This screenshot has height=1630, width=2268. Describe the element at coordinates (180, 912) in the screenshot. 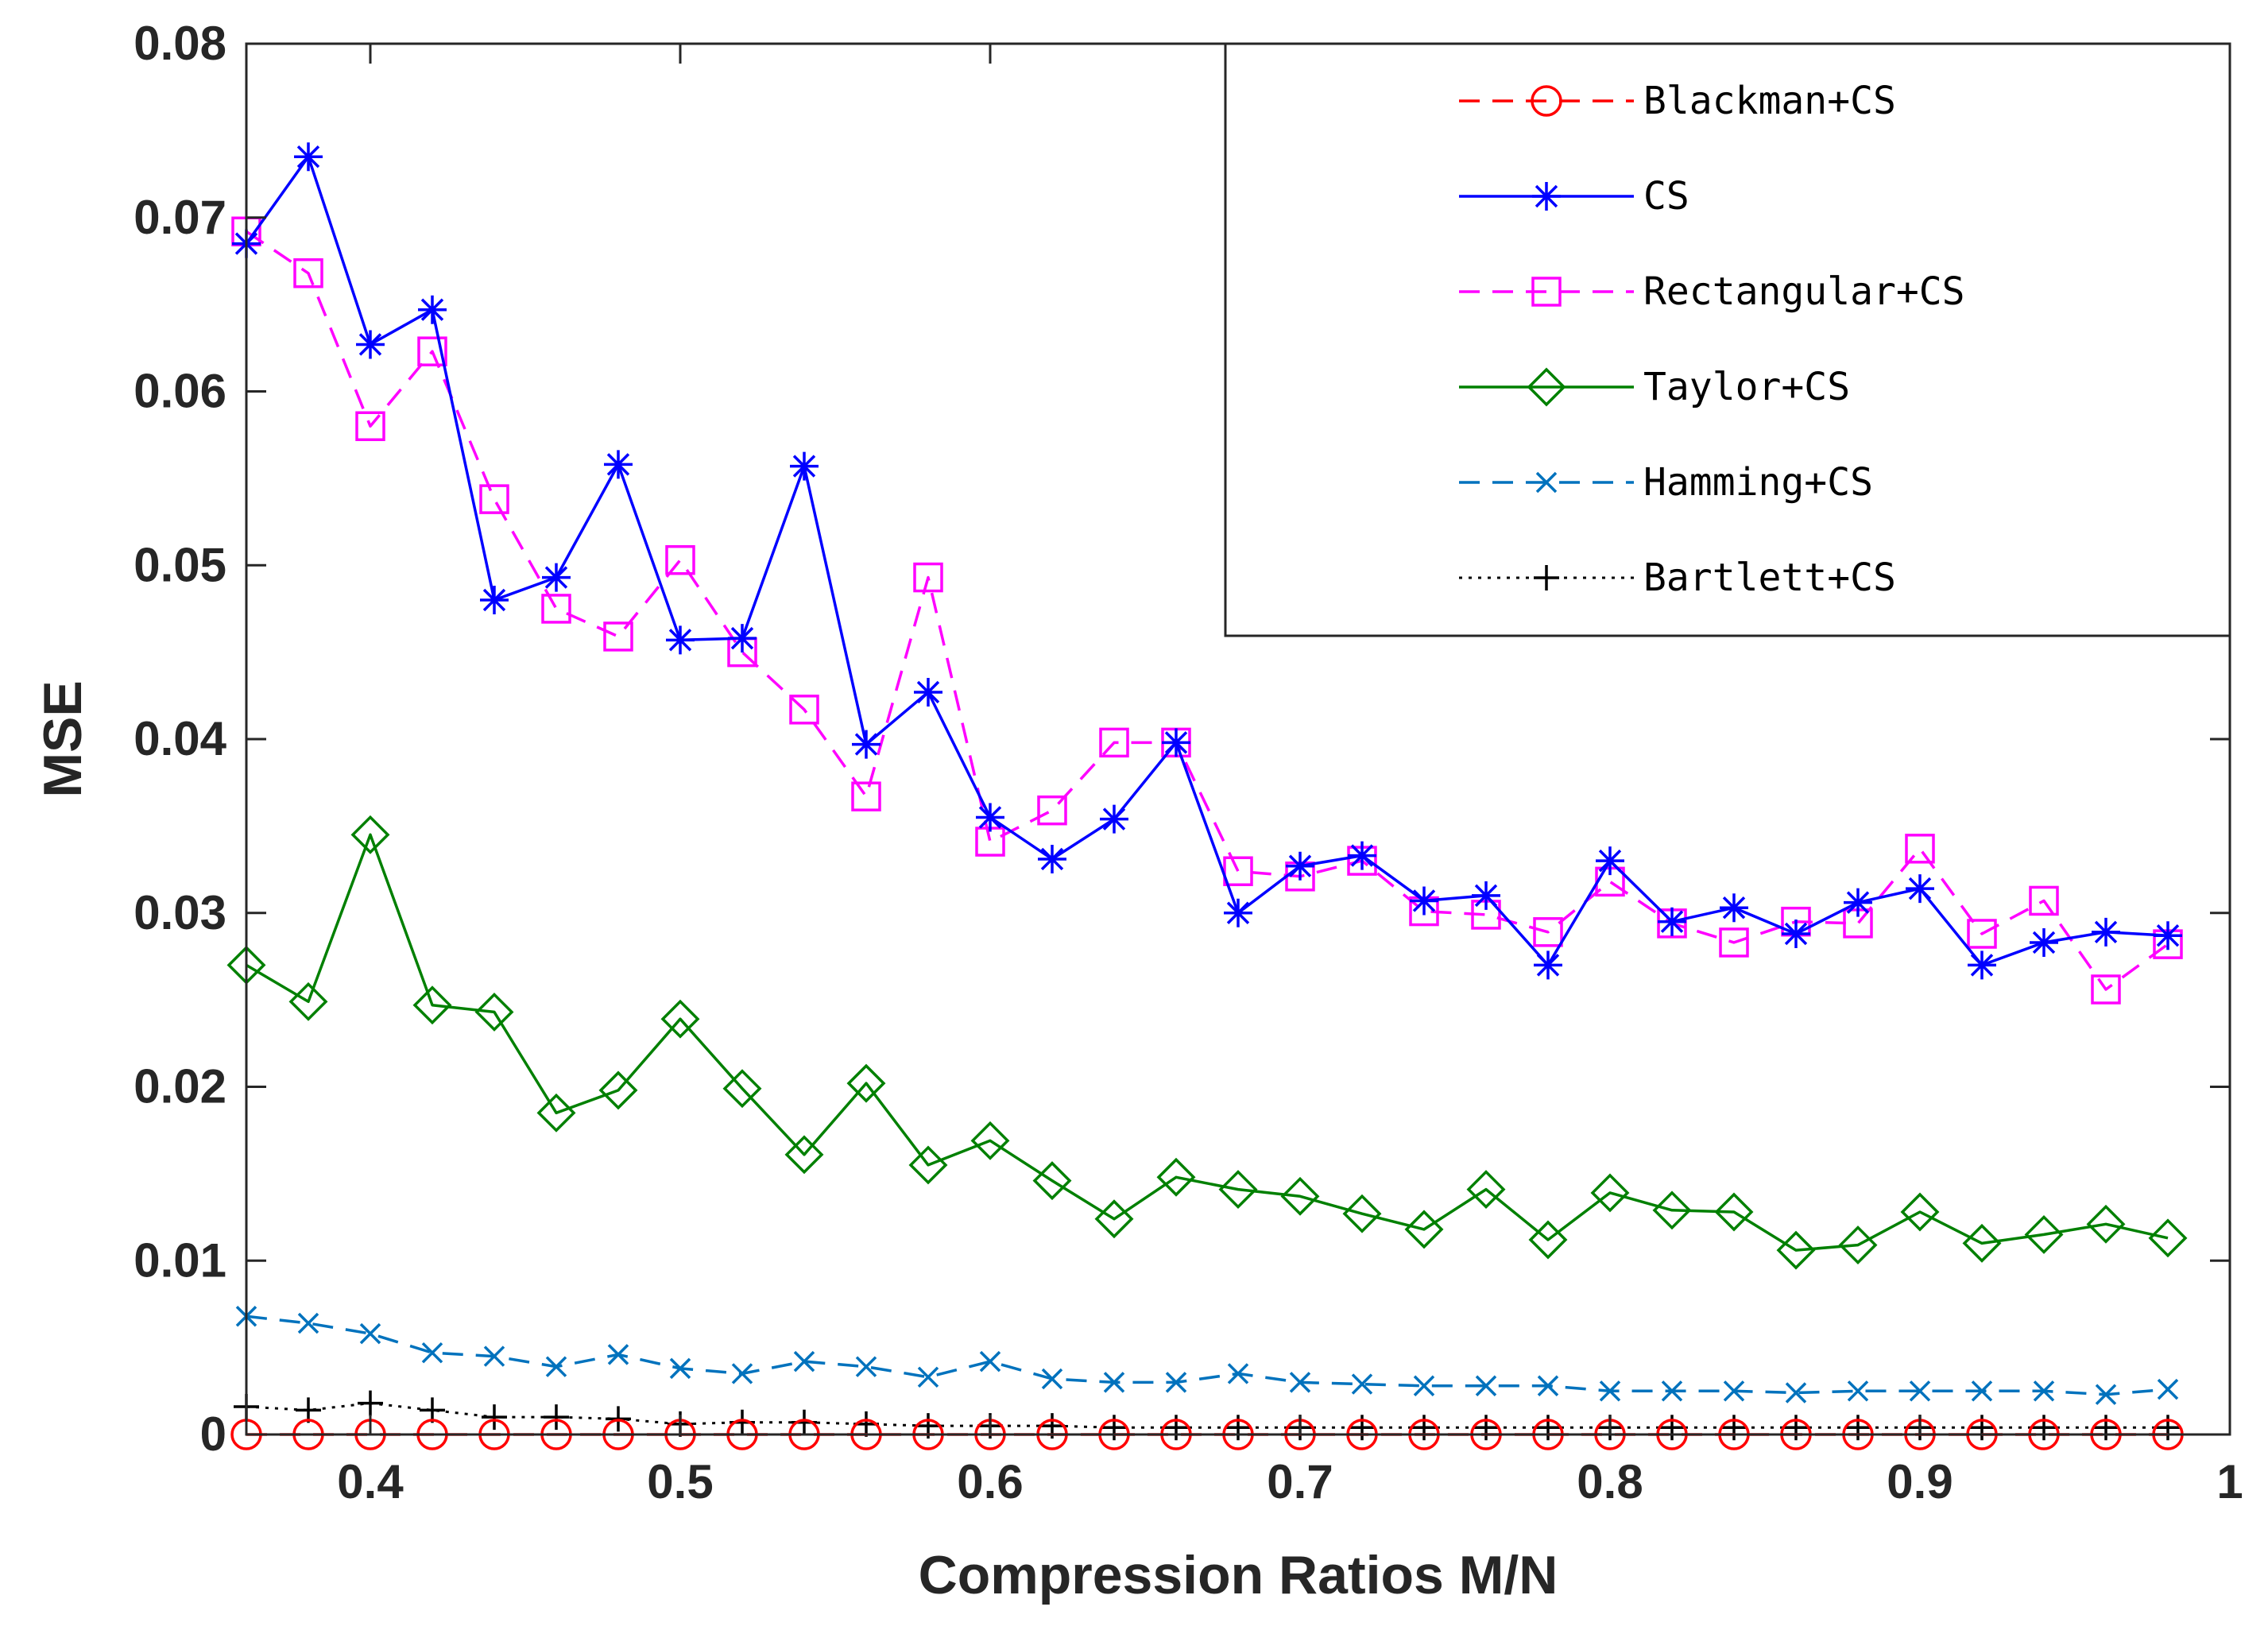

I see `y-tick-label: 0.03` at that location.